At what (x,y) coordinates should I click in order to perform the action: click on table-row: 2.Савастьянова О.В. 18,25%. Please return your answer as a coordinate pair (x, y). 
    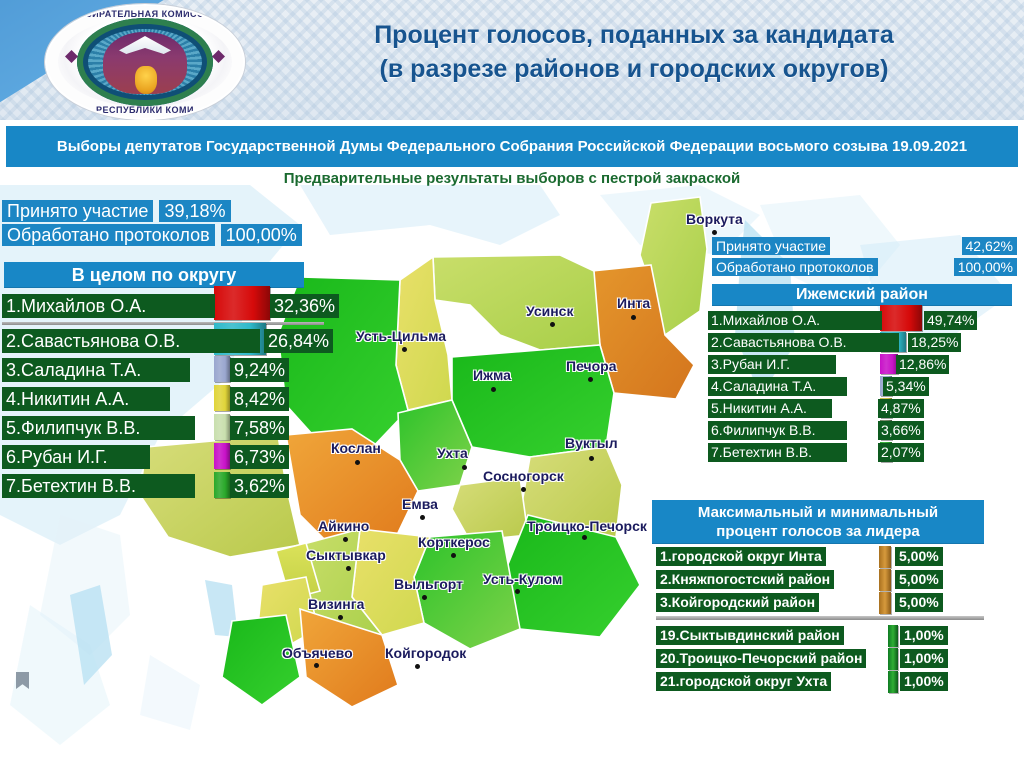
    Looking at the image, I should click on (864, 342).